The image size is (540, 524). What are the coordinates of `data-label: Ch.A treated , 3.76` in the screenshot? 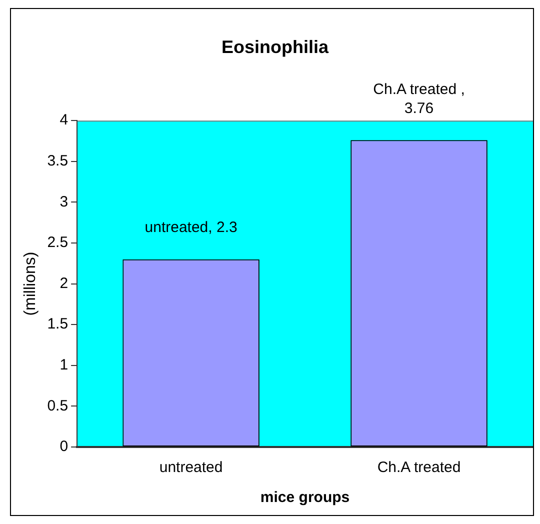 It's located at (419, 98).